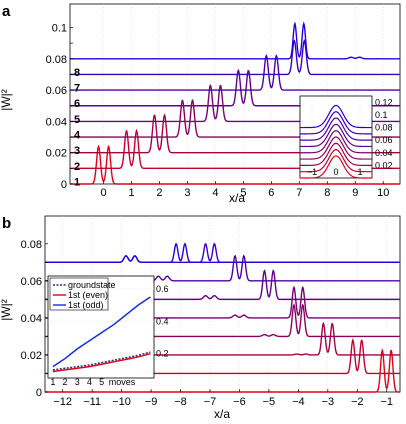 The image size is (406, 424). What do you see at coordinates (269, 402) in the screenshot?
I see `x-tick-label: −5` at bounding box center [269, 402].